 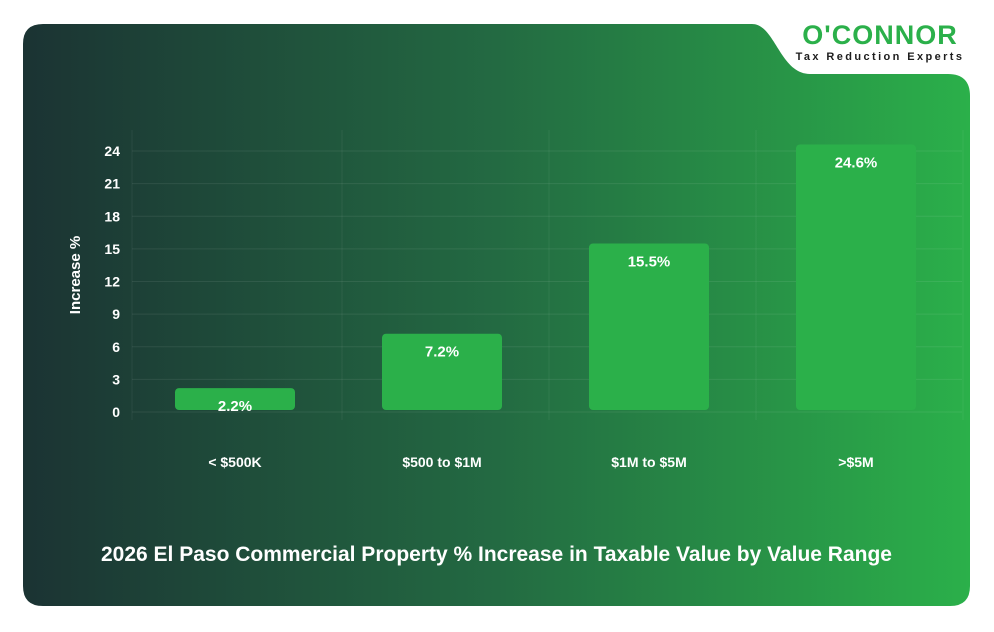 What do you see at coordinates (116, 412) in the screenshot?
I see `y-tick-label: 0` at bounding box center [116, 412].